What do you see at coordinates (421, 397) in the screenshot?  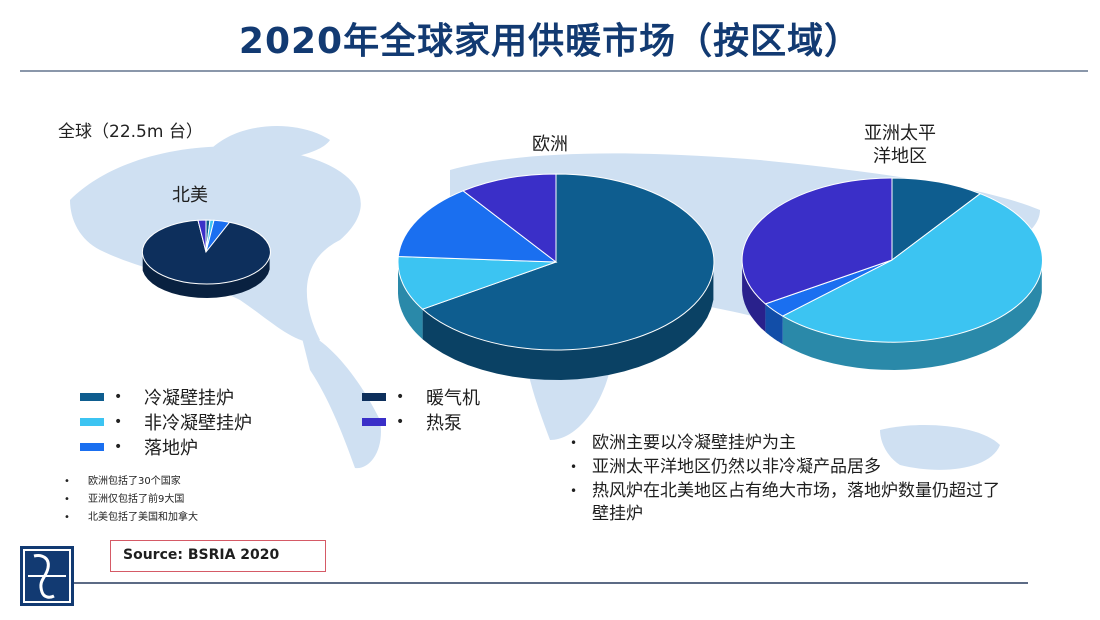 I see `legend-item-warm-air-furnace: • 暖气机` at bounding box center [421, 397].